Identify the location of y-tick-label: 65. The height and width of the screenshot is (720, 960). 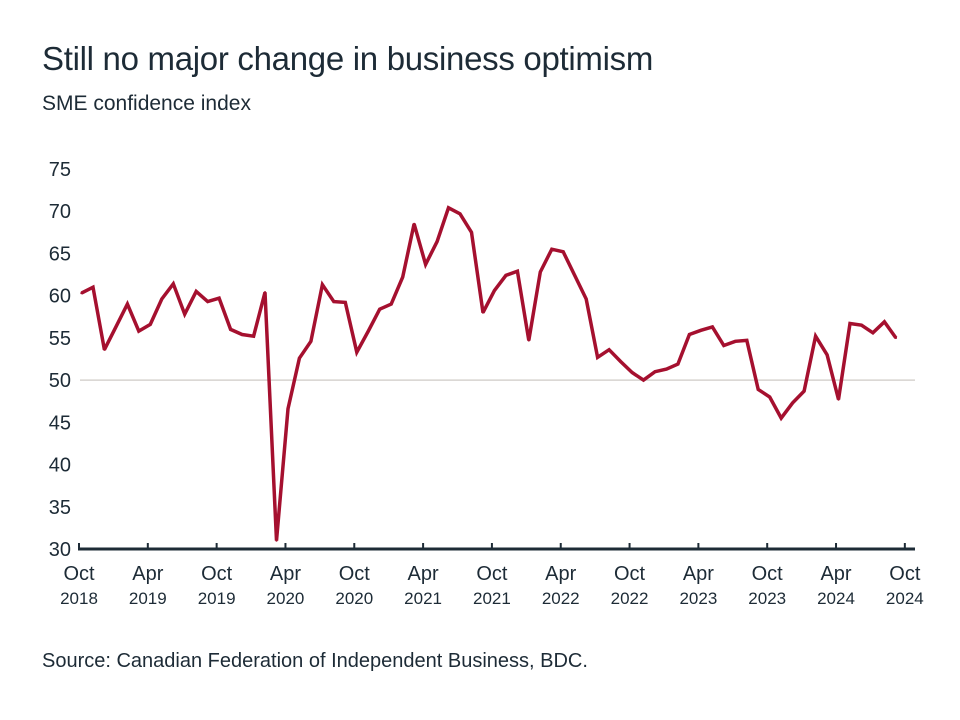
(60, 254).